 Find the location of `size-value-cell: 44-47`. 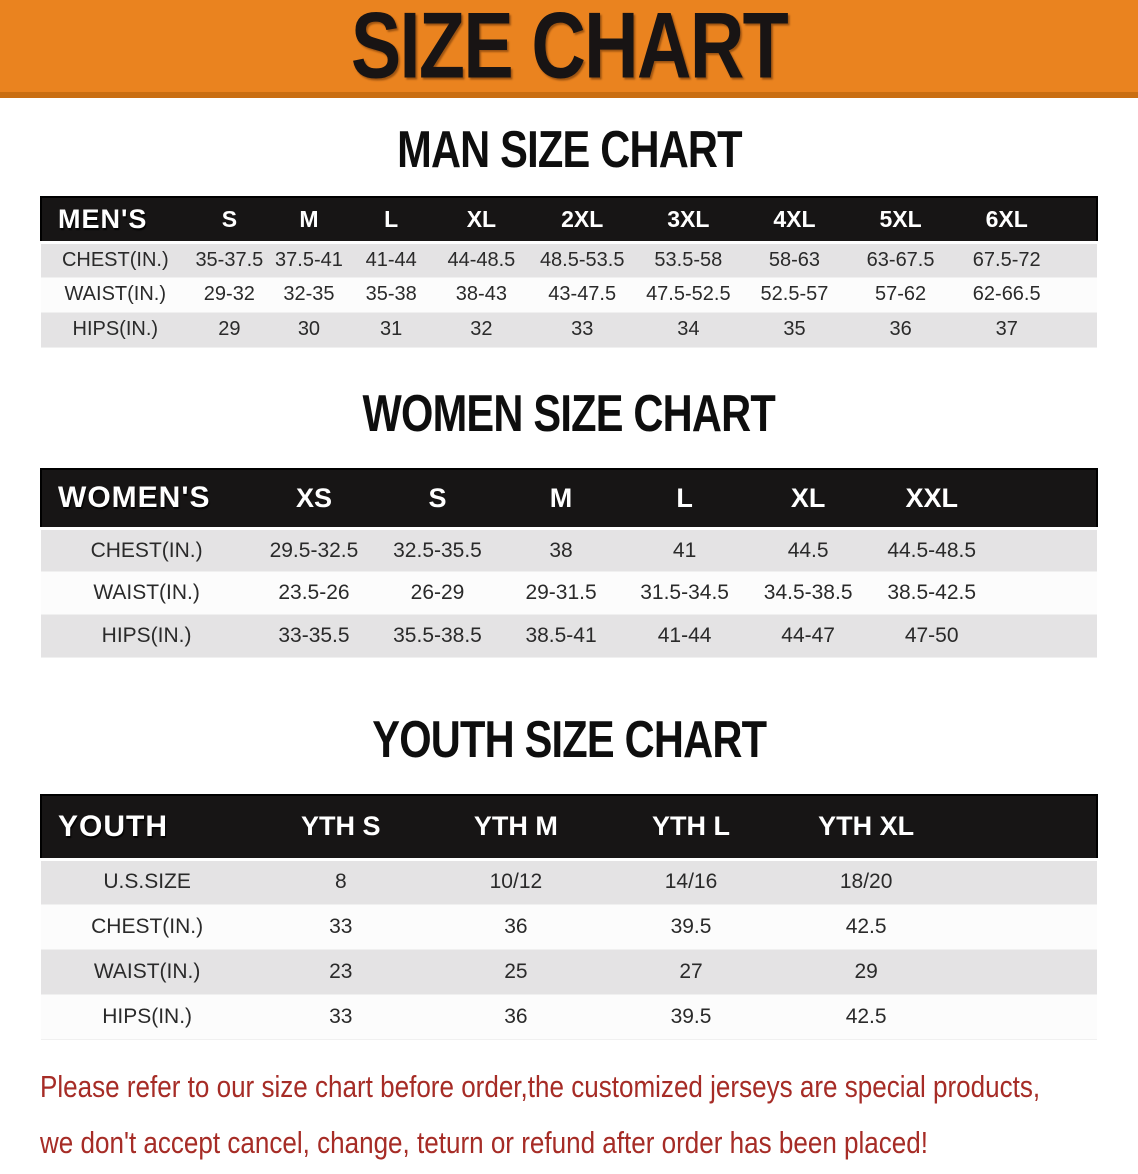

size-value-cell: 44-47 is located at coordinates (808, 636).